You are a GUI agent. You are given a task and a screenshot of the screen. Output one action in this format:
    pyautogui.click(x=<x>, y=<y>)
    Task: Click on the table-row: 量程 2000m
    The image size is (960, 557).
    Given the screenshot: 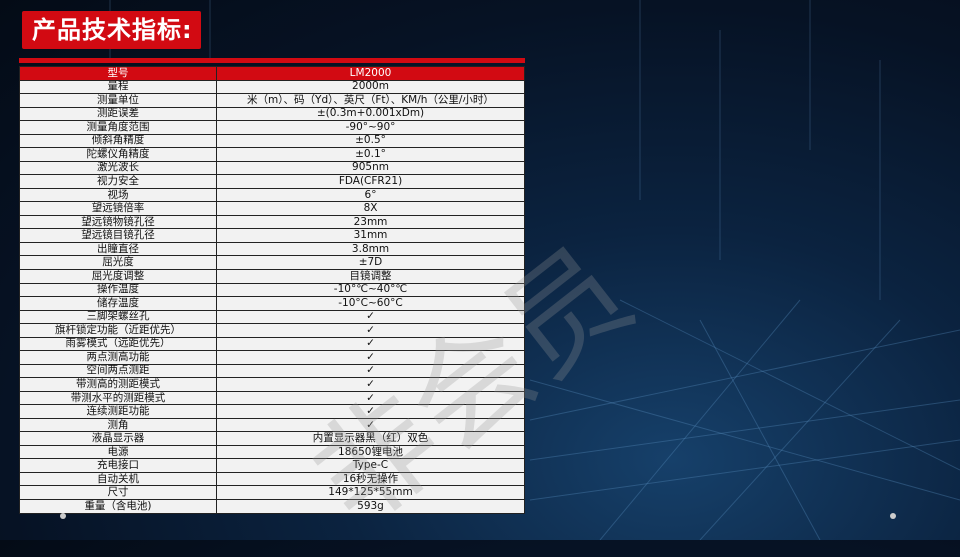 What is the action you would take?
    pyautogui.click(x=272, y=87)
    